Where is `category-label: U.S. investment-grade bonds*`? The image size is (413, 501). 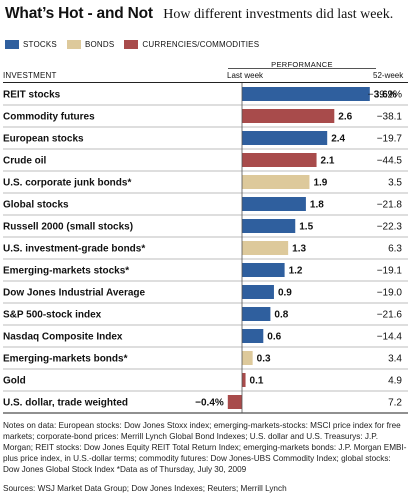
category-label: U.S. investment-grade bonds* is located at coordinates (74, 249).